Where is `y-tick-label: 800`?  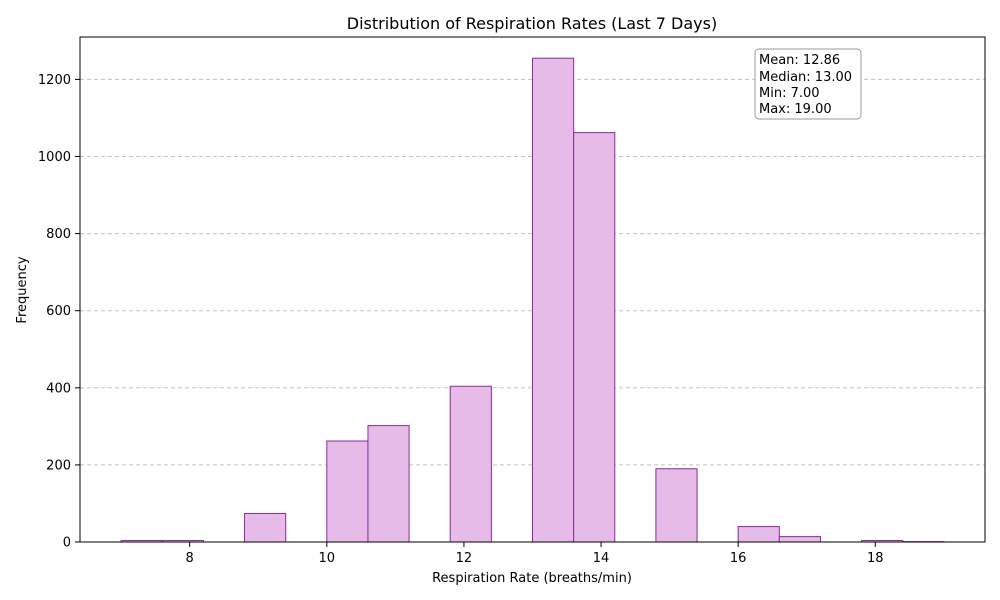
y-tick-label: 800 is located at coordinates (58, 234).